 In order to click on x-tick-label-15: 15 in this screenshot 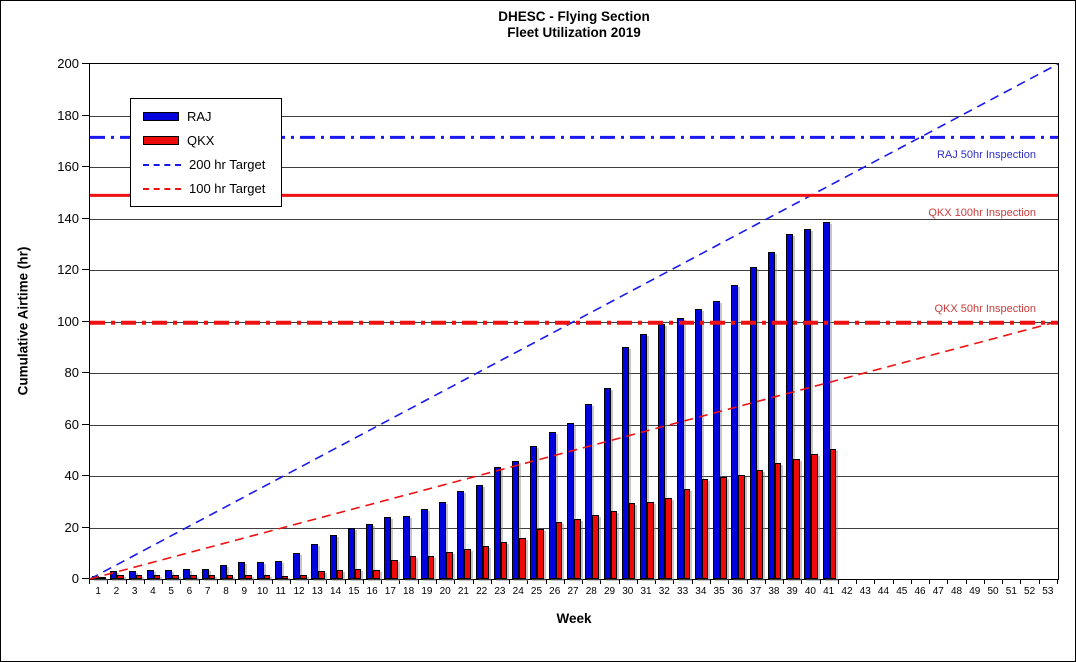, I will do `click(354, 591)`.